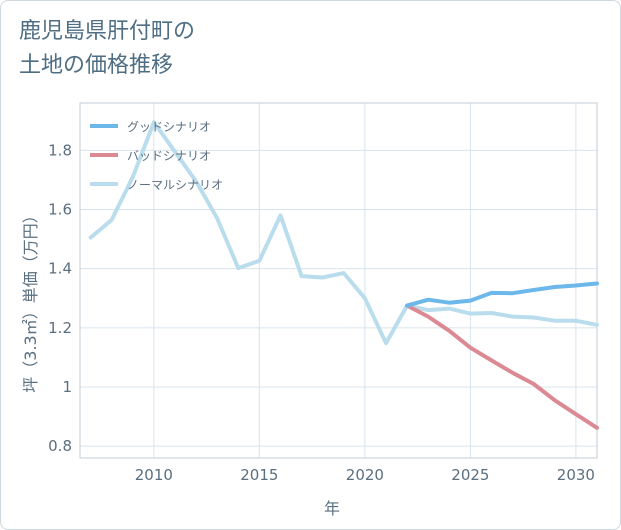 This screenshot has height=530, width=621. Describe the element at coordinates (107, 31) in the screenshot. I see `title-line-1: 鹿児島県肝付町の` at that location.